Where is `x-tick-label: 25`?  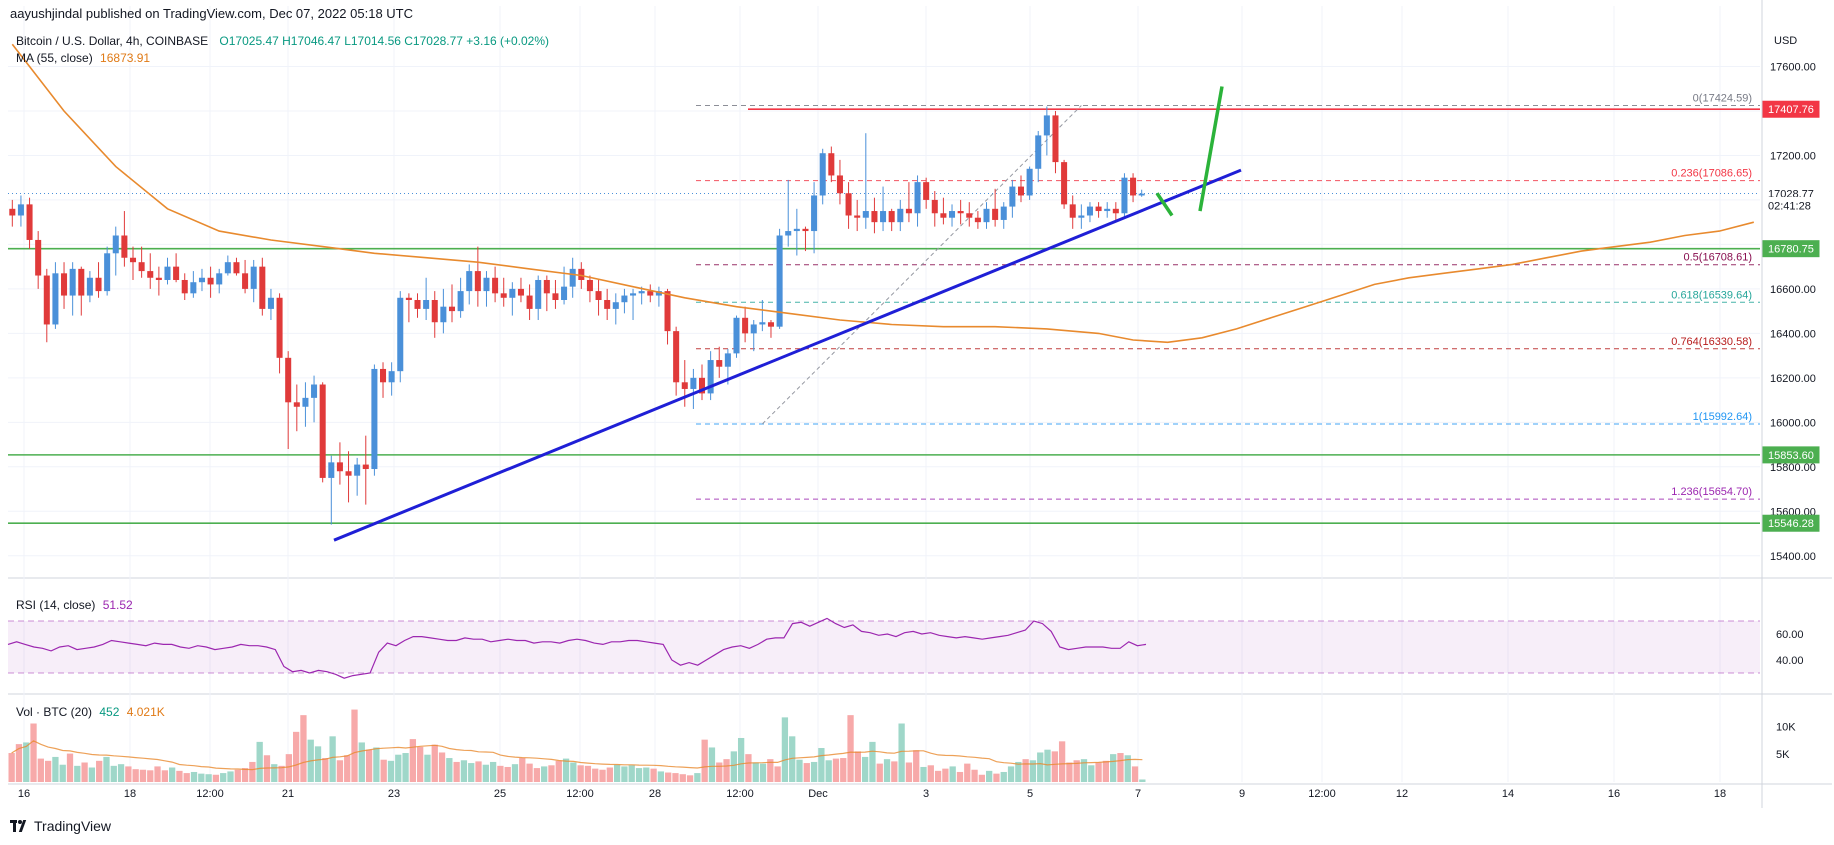 x-tick-label: 25 is located at coordinates (500, 794).